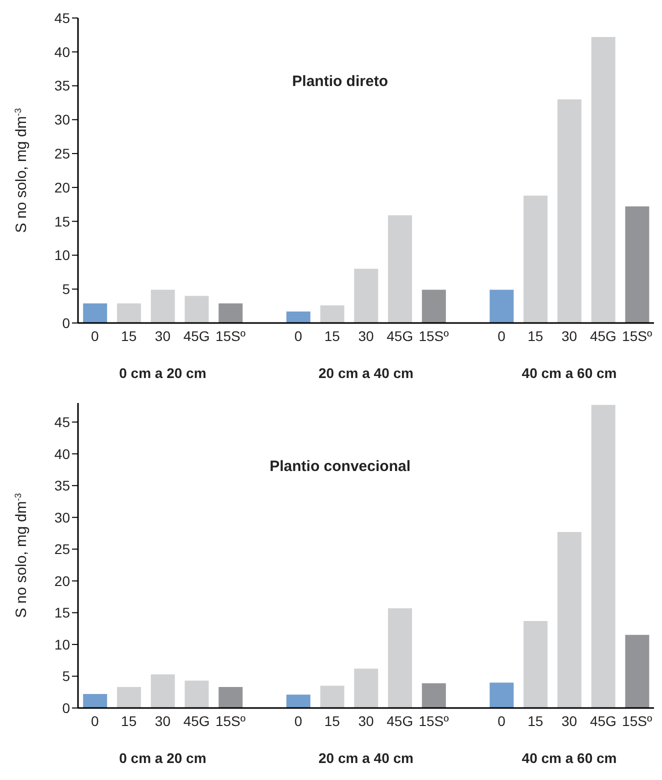 This screenshot has width=662, height=780. I want to click on text: Plantio direto, so click(340, 81).